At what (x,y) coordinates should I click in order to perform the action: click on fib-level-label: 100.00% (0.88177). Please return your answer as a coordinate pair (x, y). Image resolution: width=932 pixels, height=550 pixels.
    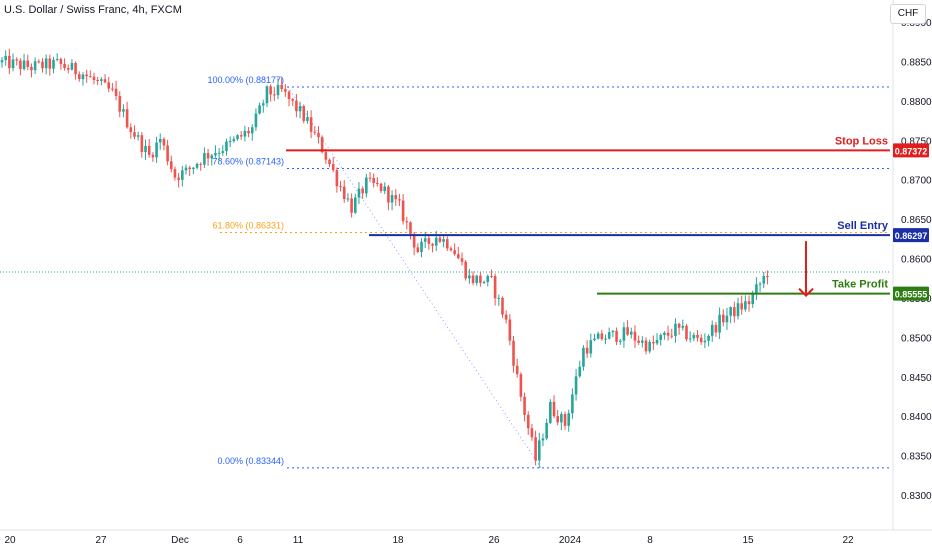
    Looking at the image, I should click on (245, 80).